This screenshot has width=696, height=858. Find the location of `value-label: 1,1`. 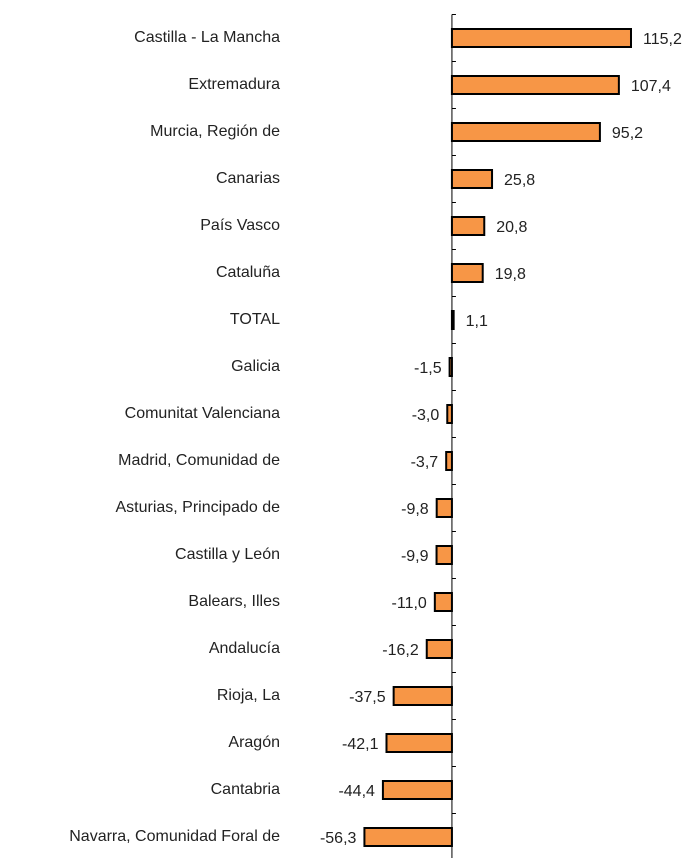

value-label: 1,1 is located at coordinates (477, 321).